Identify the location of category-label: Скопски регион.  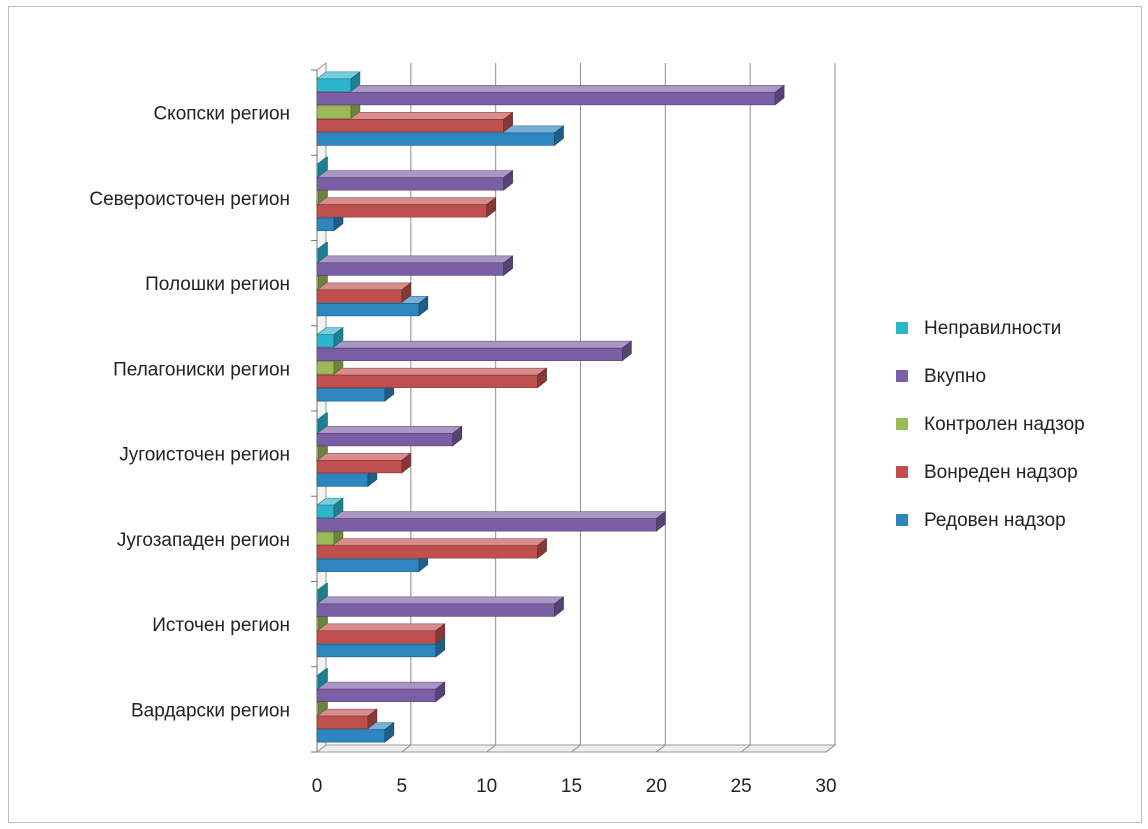
(221, 114).